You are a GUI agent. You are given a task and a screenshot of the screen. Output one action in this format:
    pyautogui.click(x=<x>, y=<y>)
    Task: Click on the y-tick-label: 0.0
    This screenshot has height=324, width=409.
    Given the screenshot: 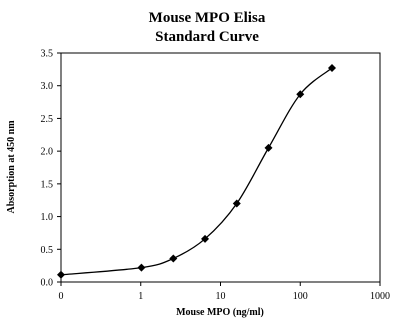 What is the action you would take?
    pyautogui.click(x=47, y=283)
    